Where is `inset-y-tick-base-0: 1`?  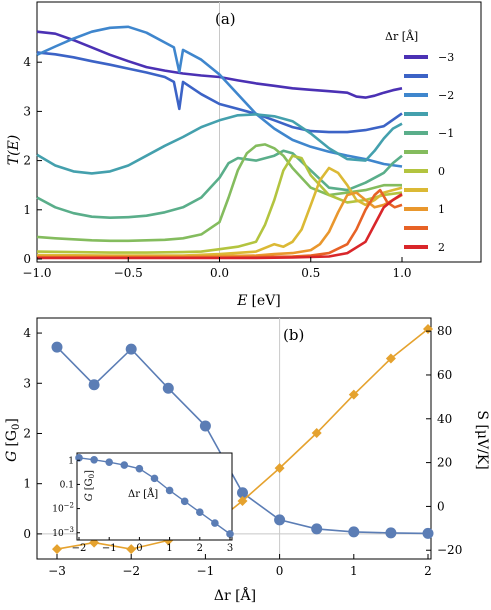 inset-y-tick-base-0: 1 is located at coordinates (71, 461).